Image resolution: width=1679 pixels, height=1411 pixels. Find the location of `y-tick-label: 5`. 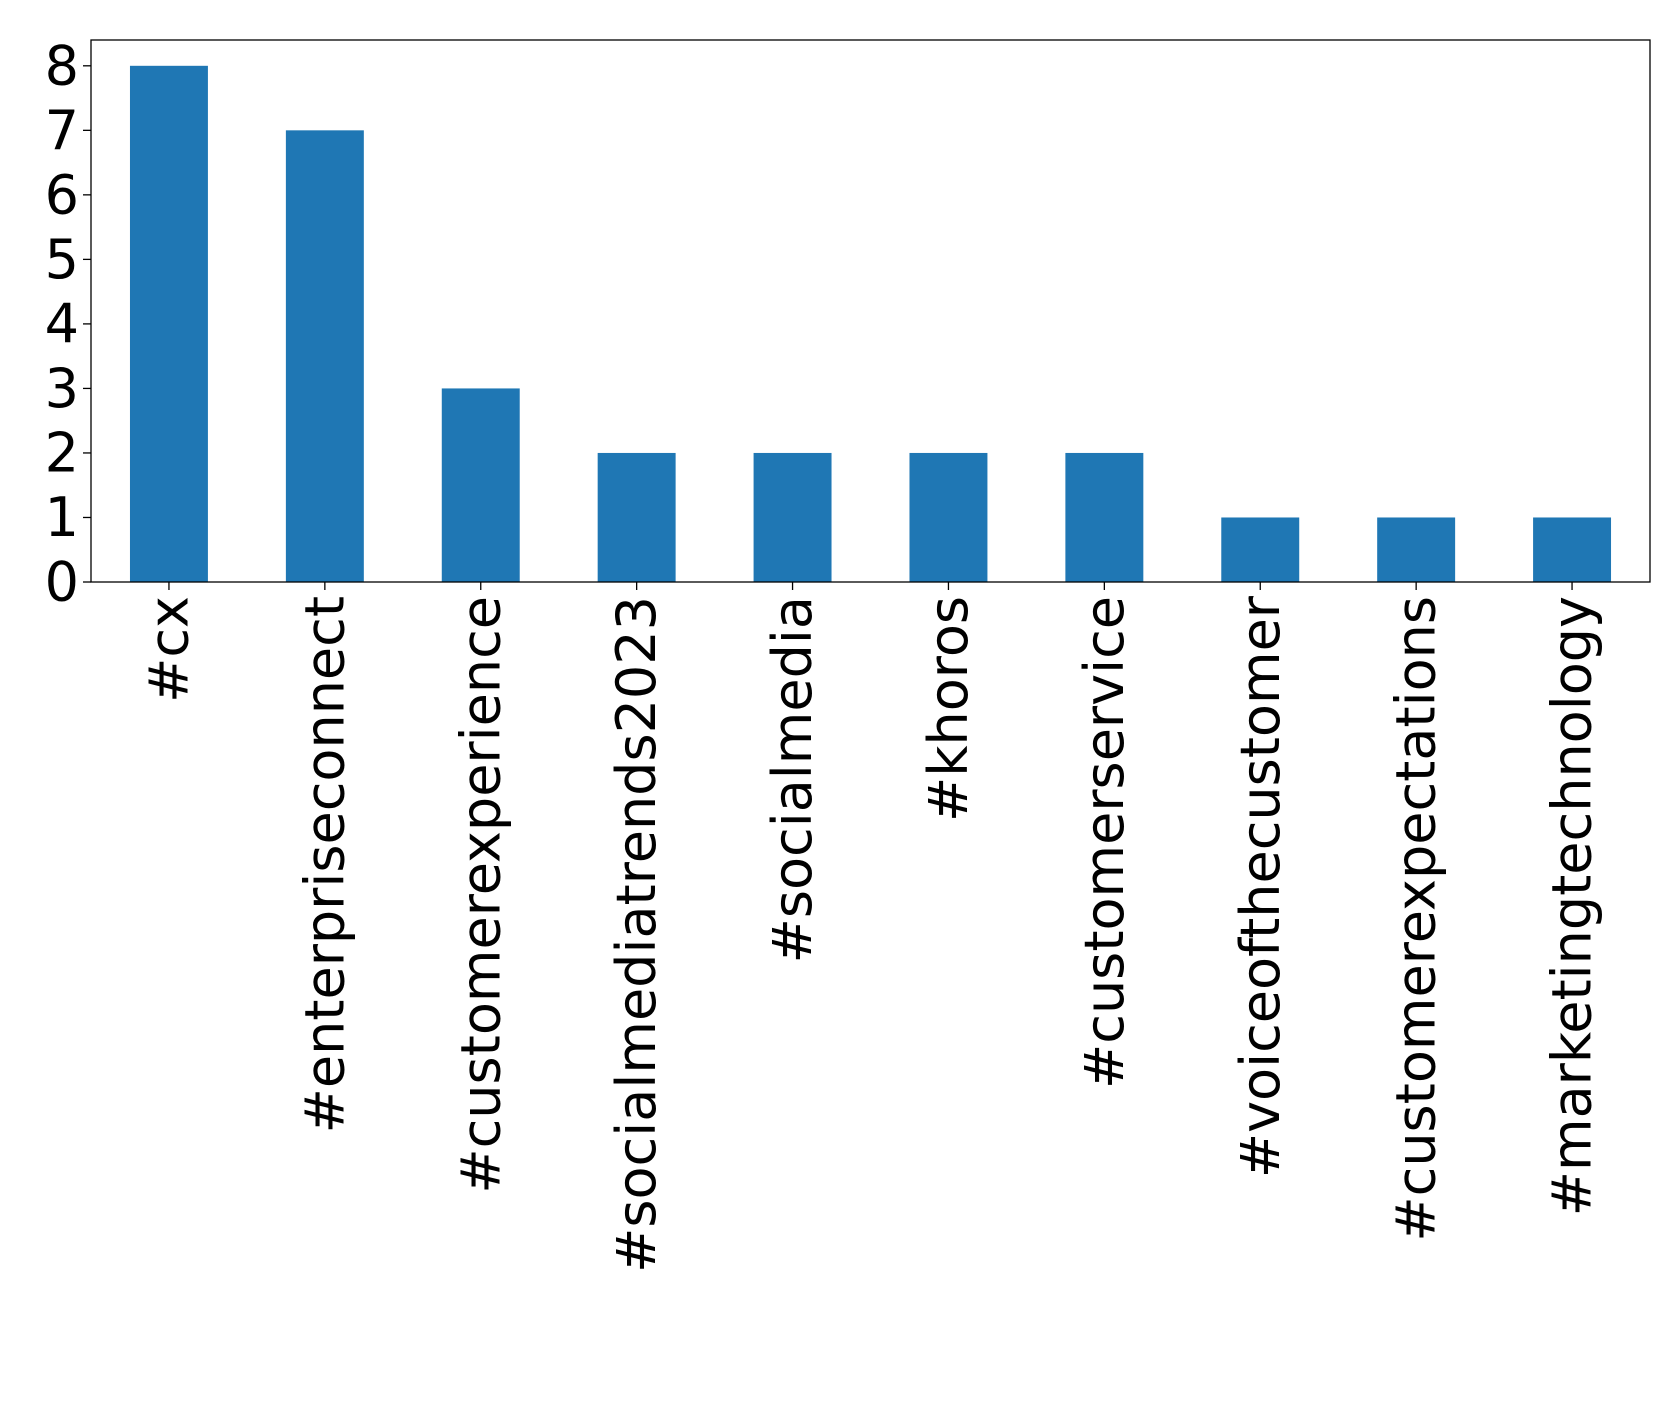

y-tick-label: 5 is located at coordinates (62, 259).